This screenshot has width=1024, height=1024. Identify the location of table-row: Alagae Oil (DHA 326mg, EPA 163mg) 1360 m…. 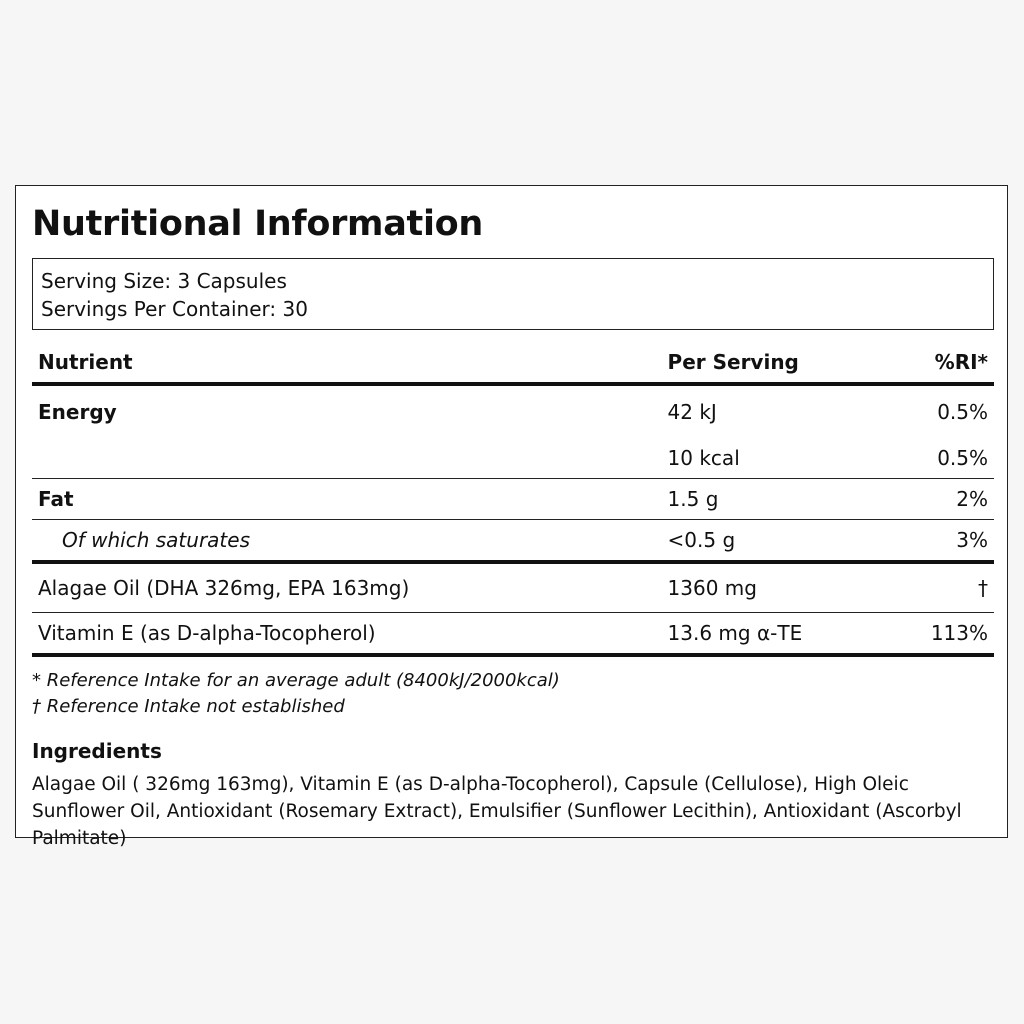
(513, 587).